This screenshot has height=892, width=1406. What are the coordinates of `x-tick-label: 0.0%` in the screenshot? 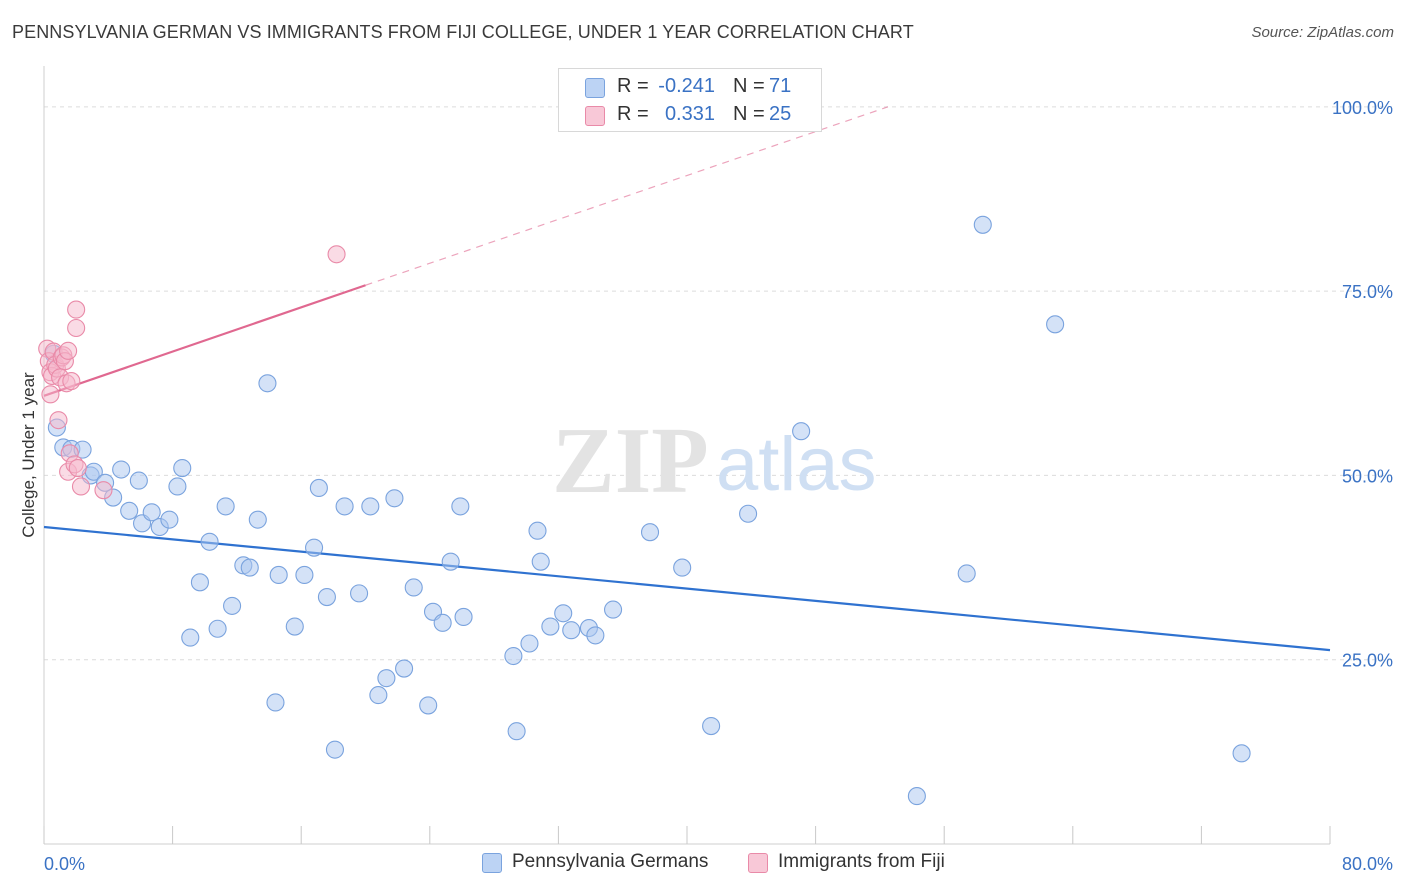 It's located at (64, 864).